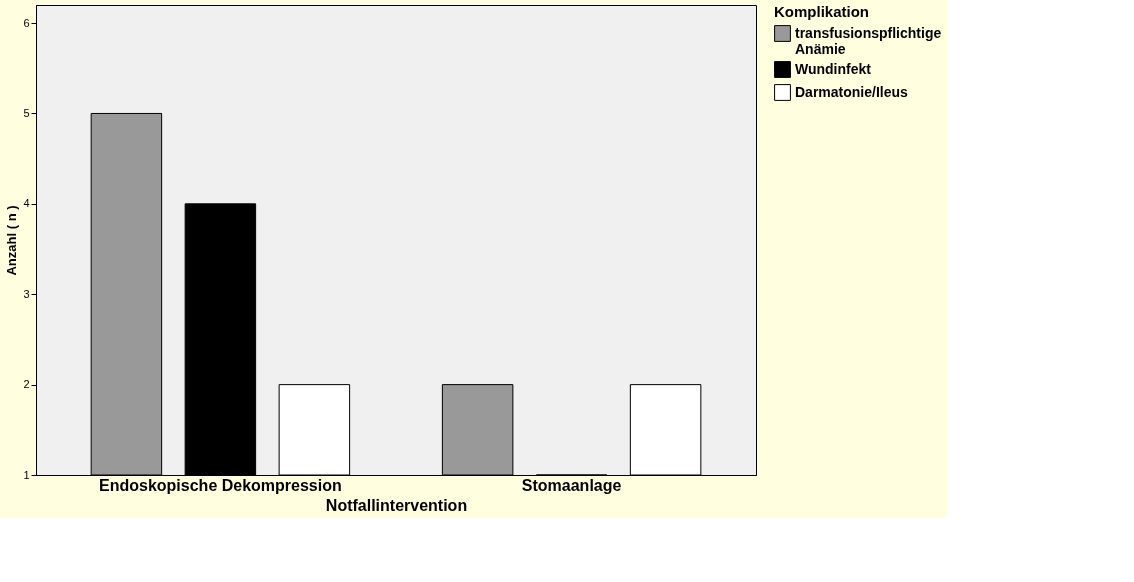 The height and width of the screenshot is (582, 1134). What do you see at coordinates (822, 11) in the screenshot?
I see `legend-title: Komplikation` at bounding box center [822, 11].